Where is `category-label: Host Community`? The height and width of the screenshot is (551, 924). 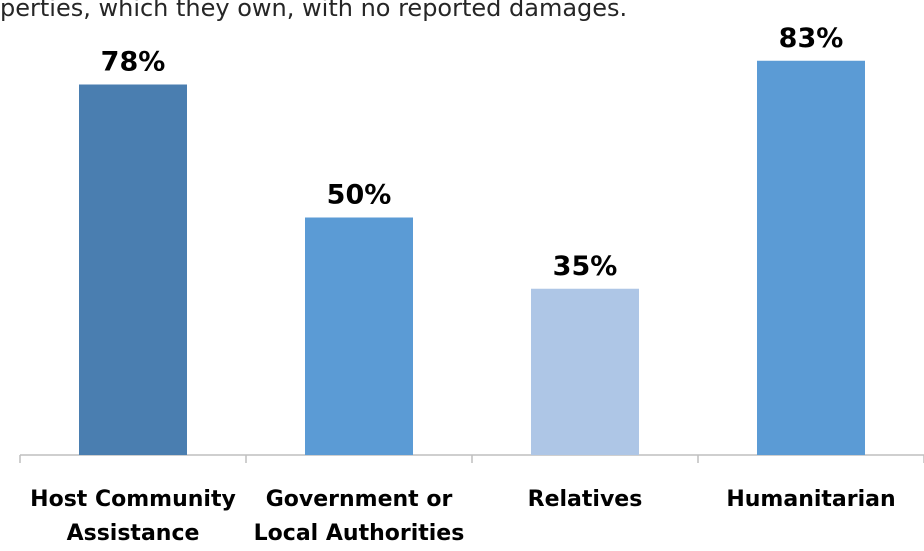
category-label: Host Community is located at coordinates (133, 499).